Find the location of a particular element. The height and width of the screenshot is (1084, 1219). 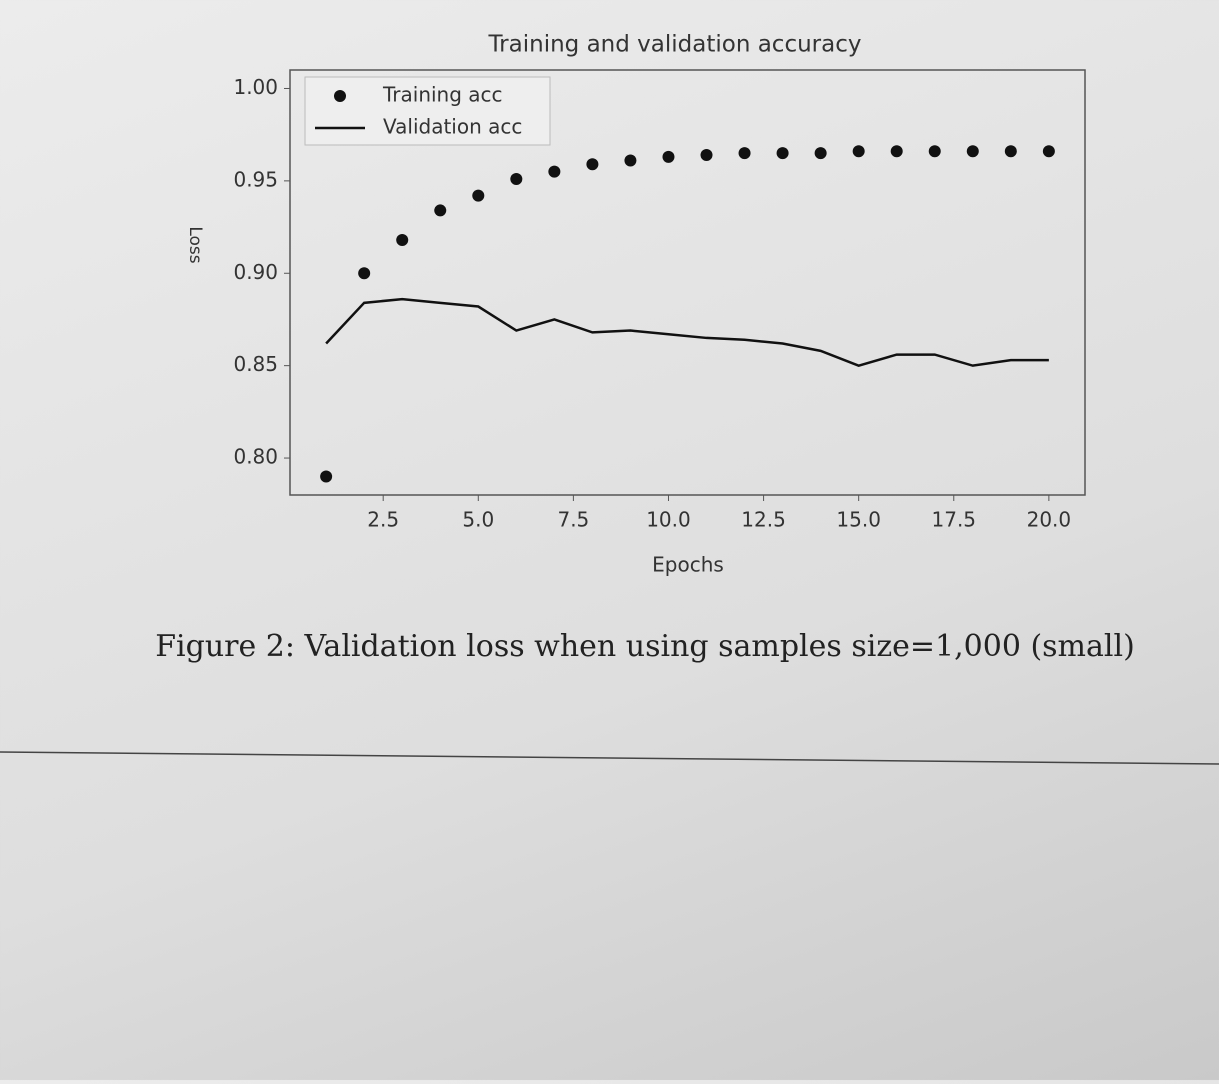

x-tick-label: 5.0 is located at coordinates (478, 520).